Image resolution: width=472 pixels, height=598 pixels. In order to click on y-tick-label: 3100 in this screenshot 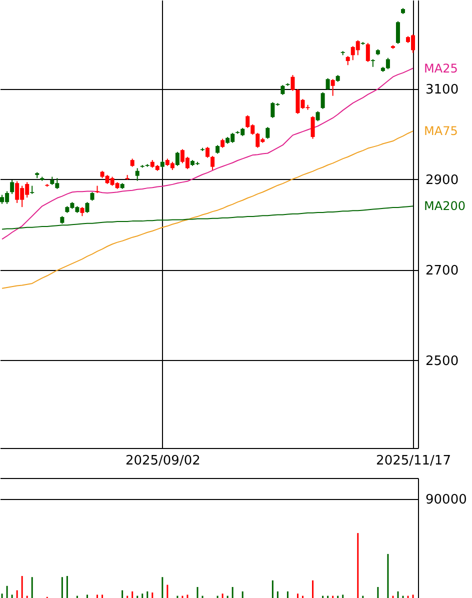, I will do `click(442, 90)`.